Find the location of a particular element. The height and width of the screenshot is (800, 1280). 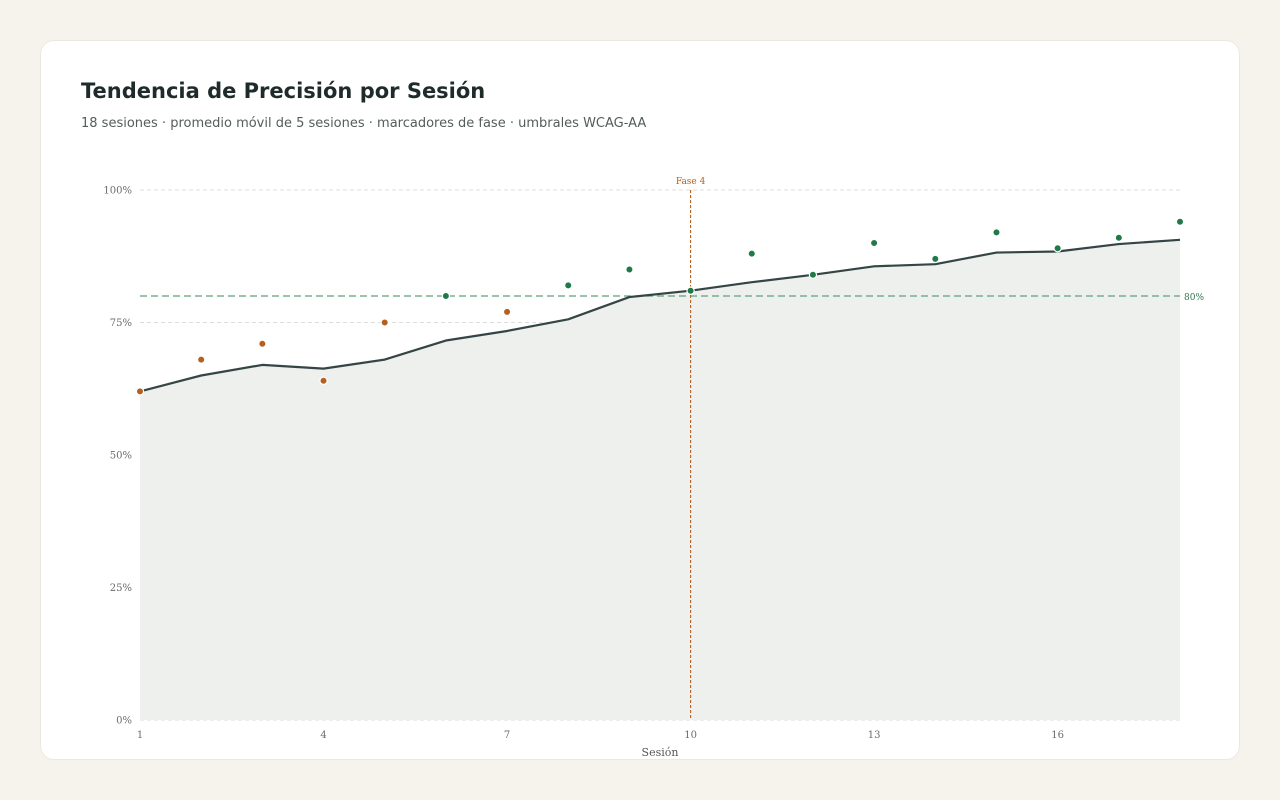

x-tick-label: 10 is located at coordinates (690, 735).